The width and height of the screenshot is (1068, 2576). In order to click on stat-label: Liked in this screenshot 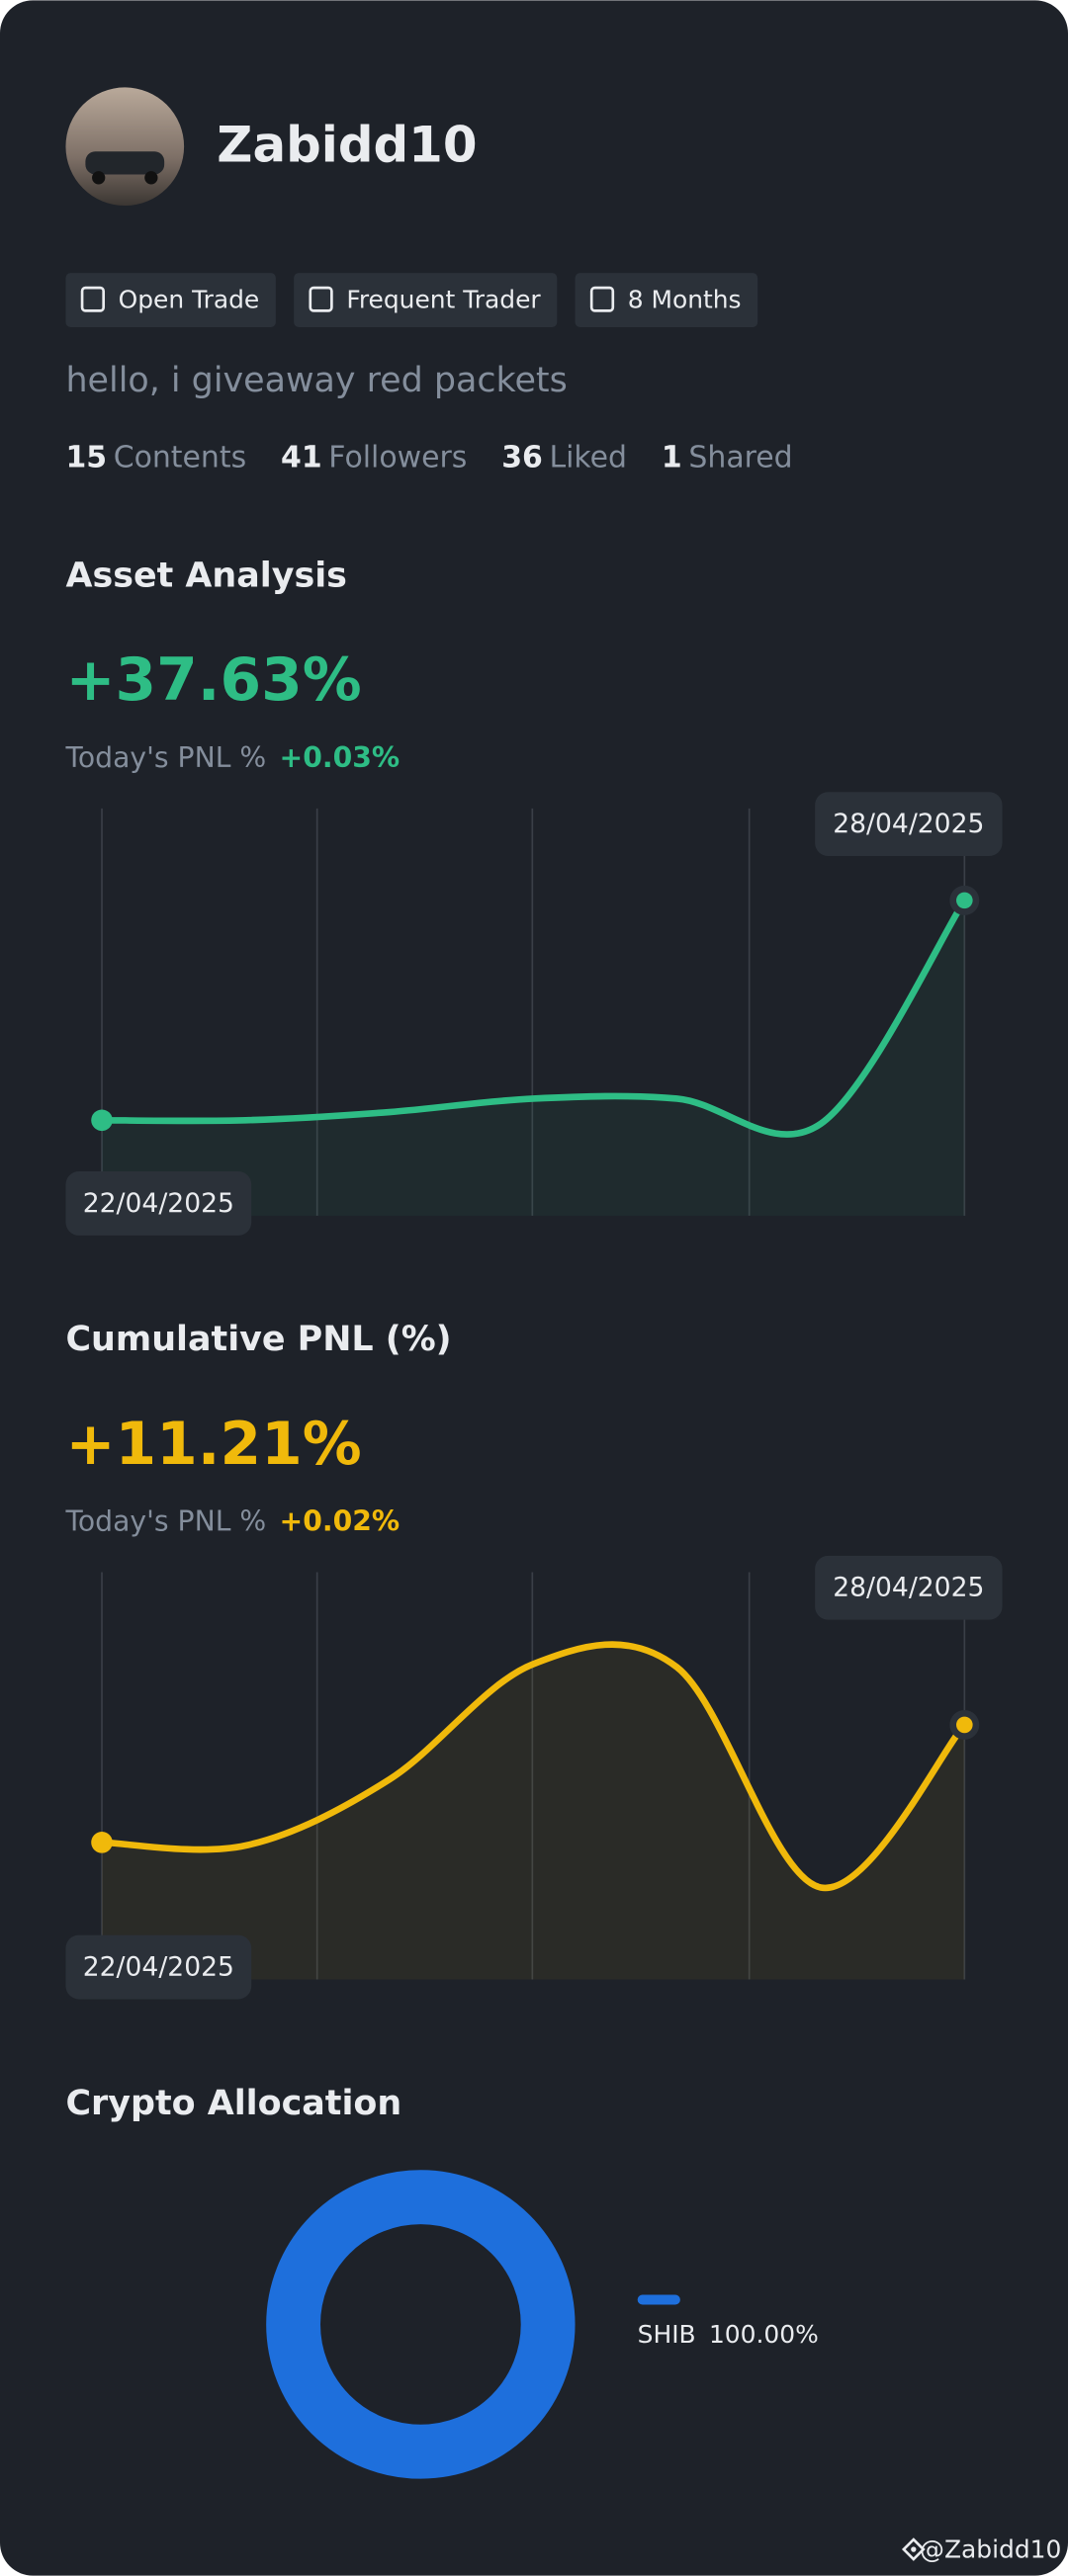, I will do `click(588, 457)`.